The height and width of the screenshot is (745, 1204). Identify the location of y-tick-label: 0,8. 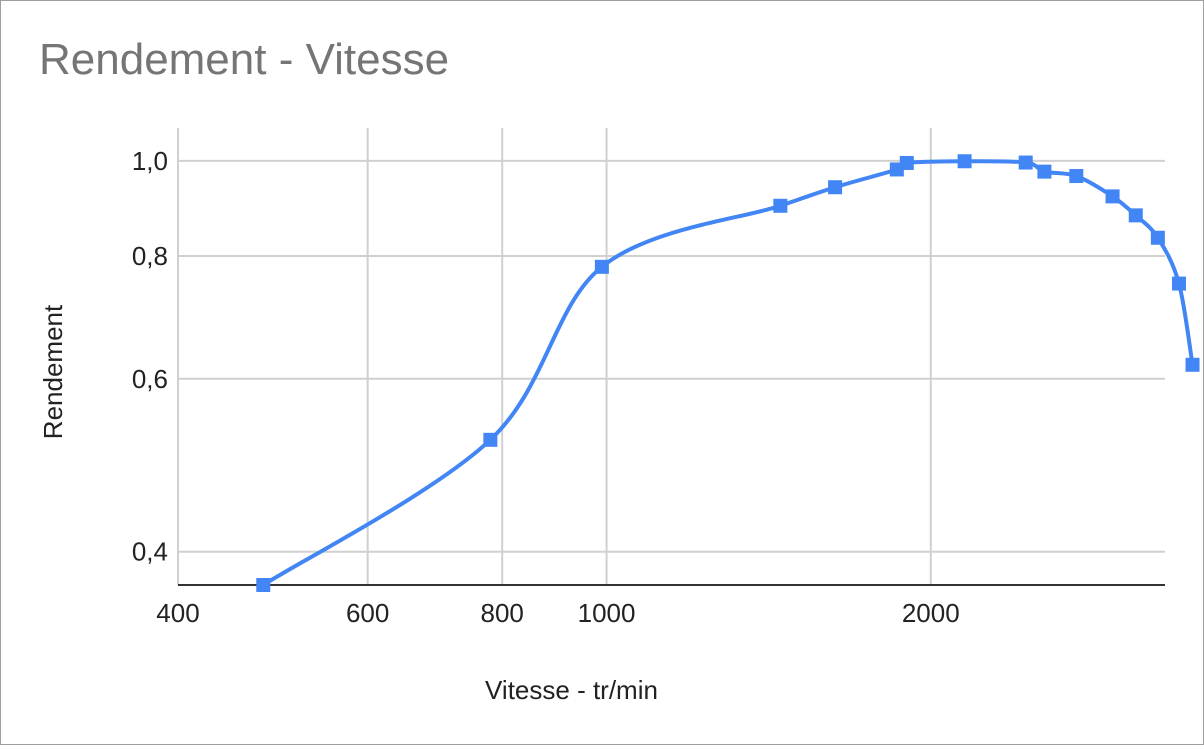
(150, 256).